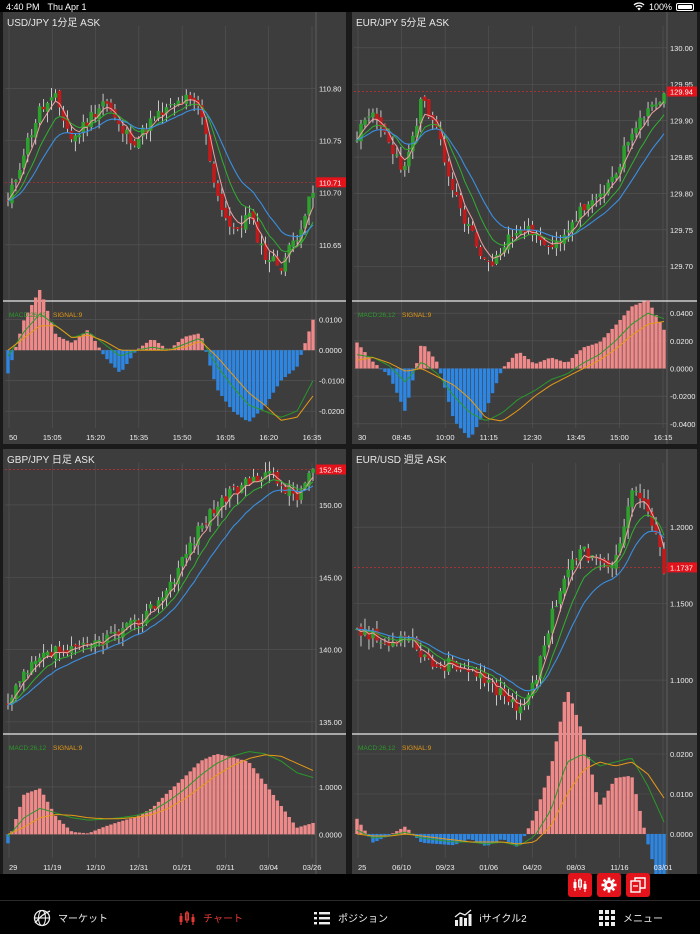 The image size is (700, 934). What do you see at coordinates (362, 867) in the screenshot?
I see `time-axis-label: 25` at bounding box center [362, 867].